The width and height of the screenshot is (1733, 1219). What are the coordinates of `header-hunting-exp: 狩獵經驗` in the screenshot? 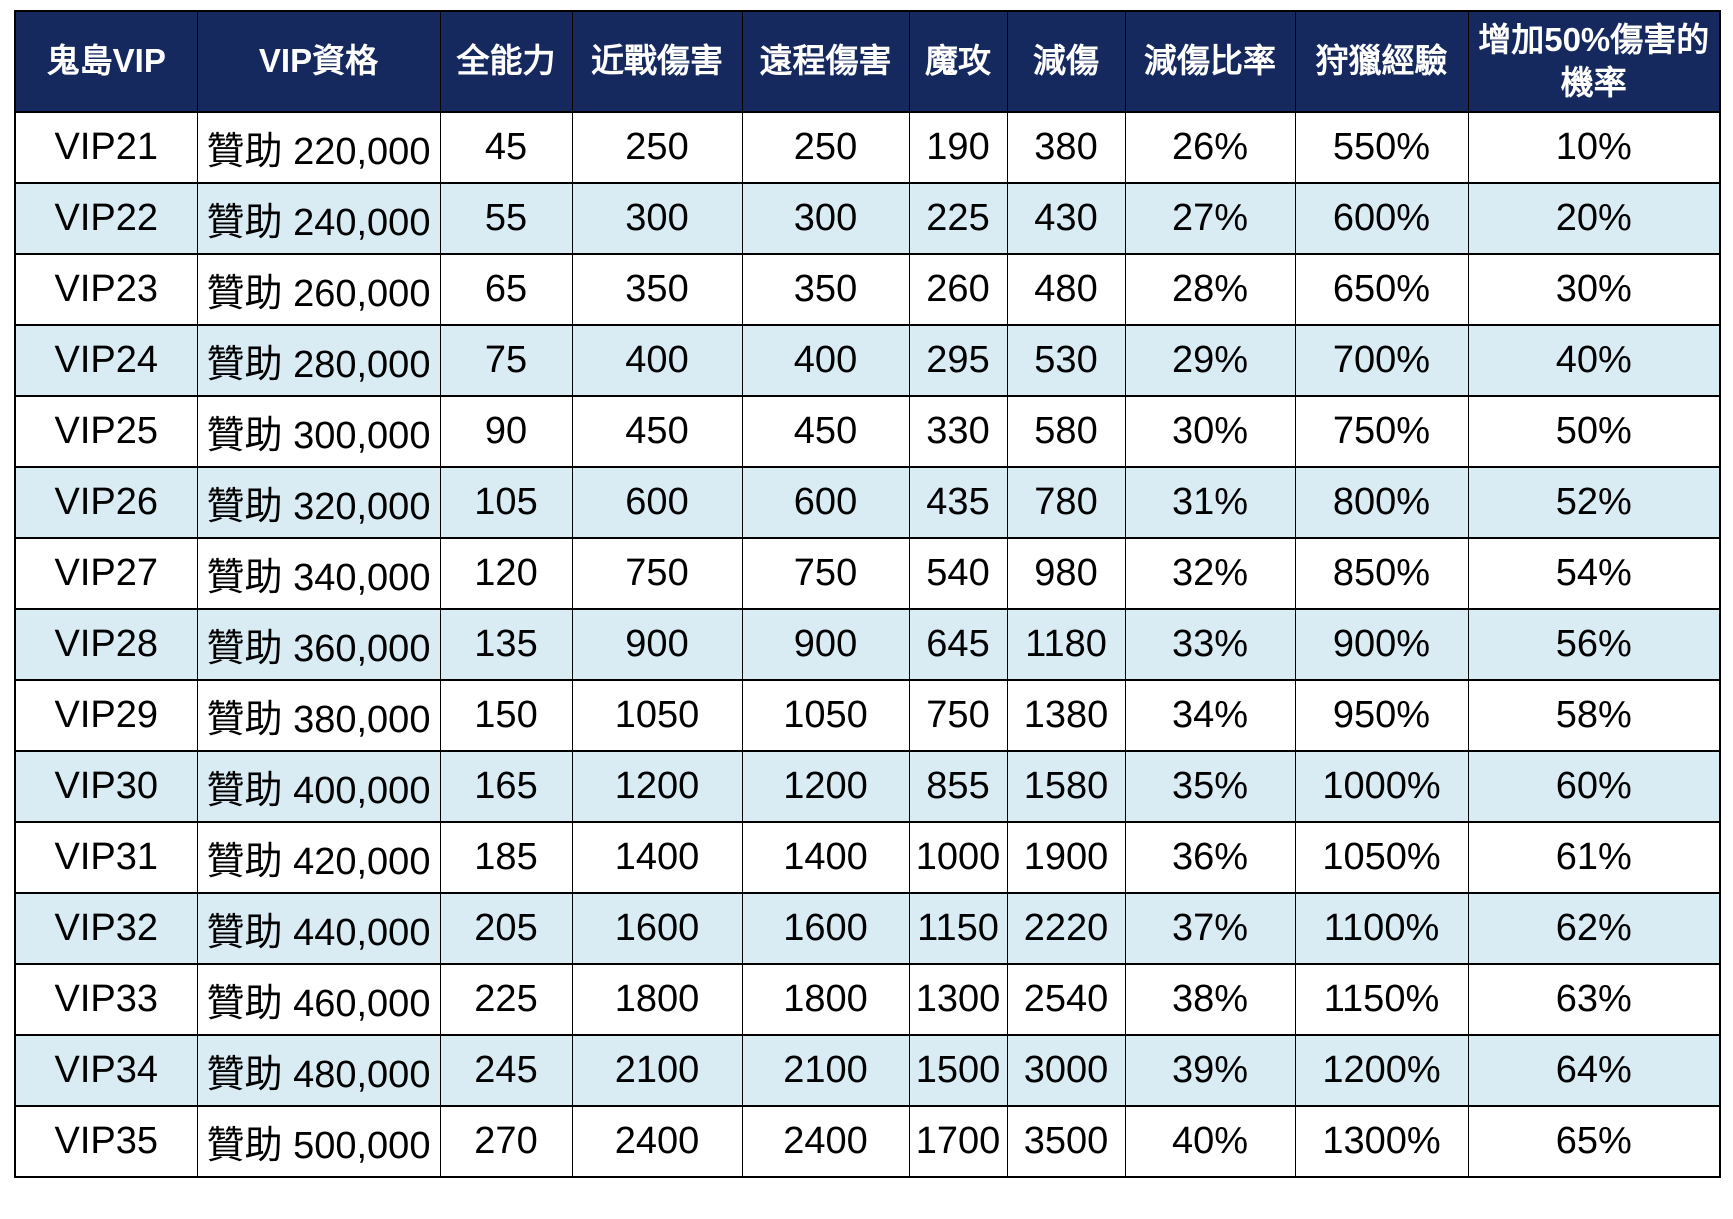 It's located at (1381, 62).